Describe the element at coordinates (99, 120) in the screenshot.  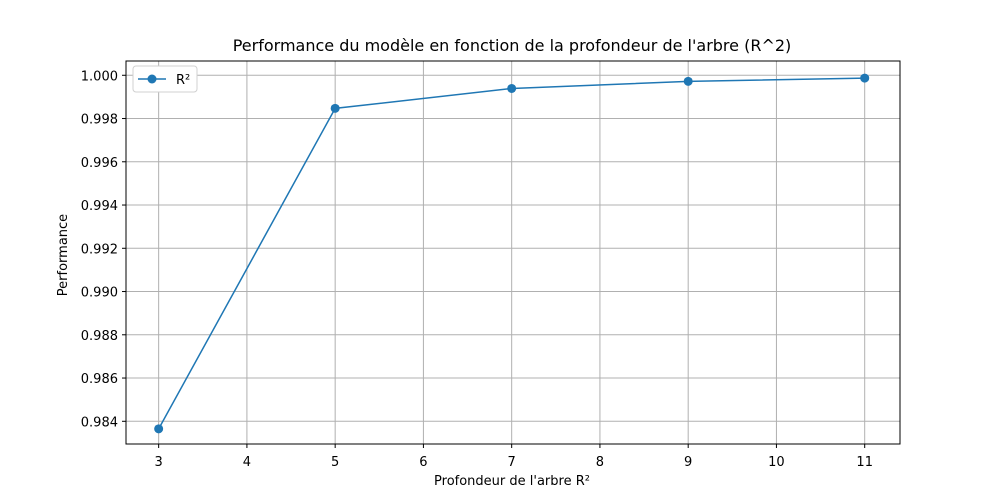
I see `y-tick-label: 0.998` at that location.